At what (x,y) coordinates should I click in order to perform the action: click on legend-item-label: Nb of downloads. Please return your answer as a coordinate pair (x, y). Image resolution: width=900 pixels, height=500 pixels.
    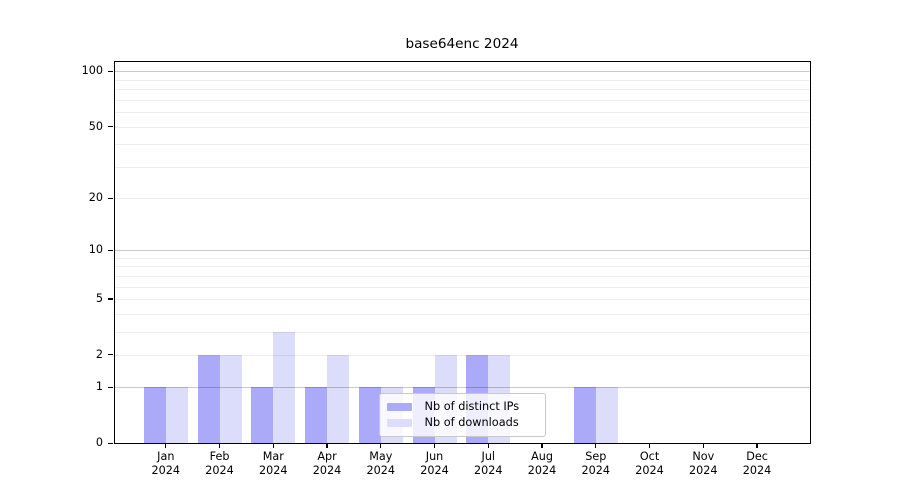
    Looking at the image, I should click on (471, 423).